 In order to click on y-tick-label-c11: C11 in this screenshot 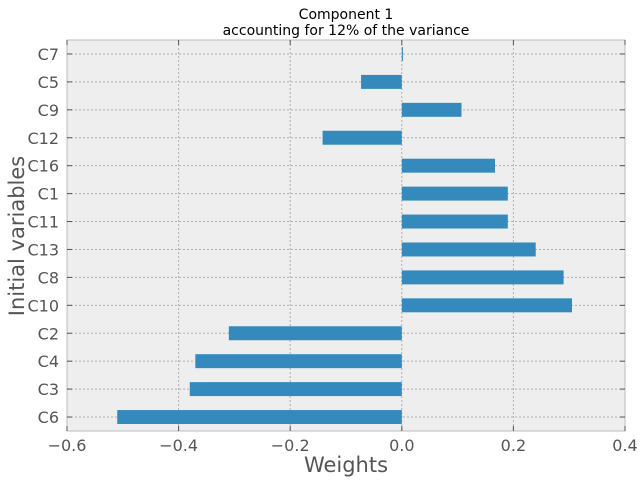, I will do `click(43, 222)`.